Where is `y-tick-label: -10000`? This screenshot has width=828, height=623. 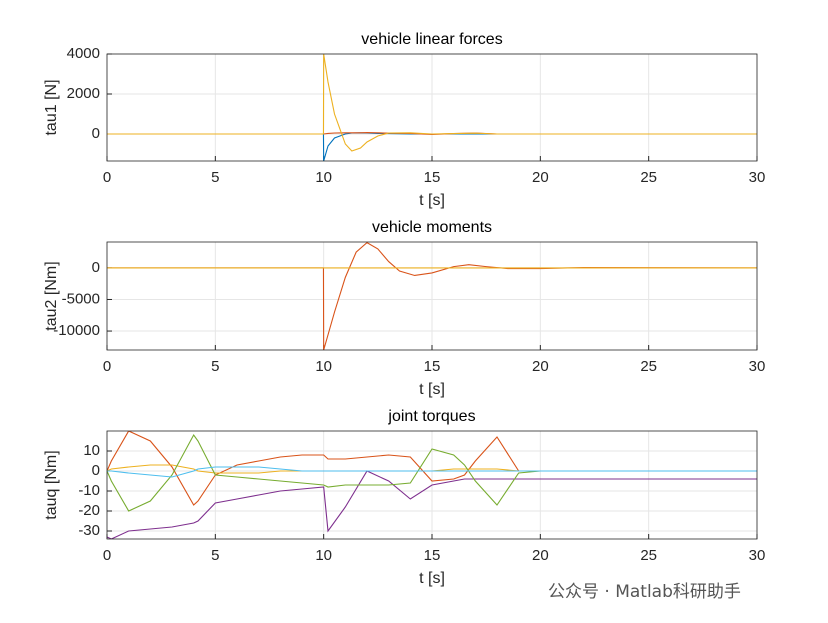 y-tick-label: -10000 is located at coordinates (76, 330).